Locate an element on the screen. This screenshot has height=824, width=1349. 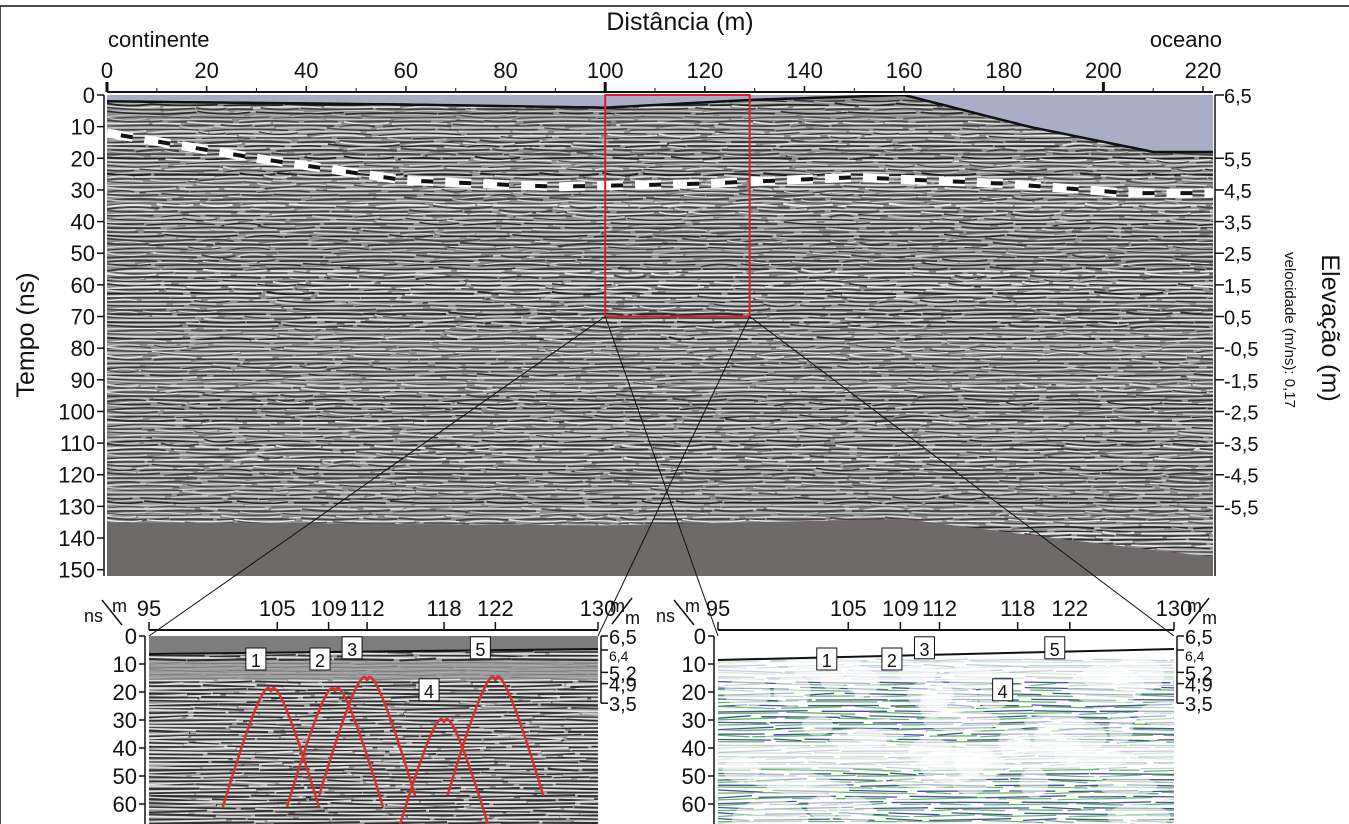
inset-left-distance-axis: 95 105 109 112 118 122 130 is located at coordinates (377, 613).